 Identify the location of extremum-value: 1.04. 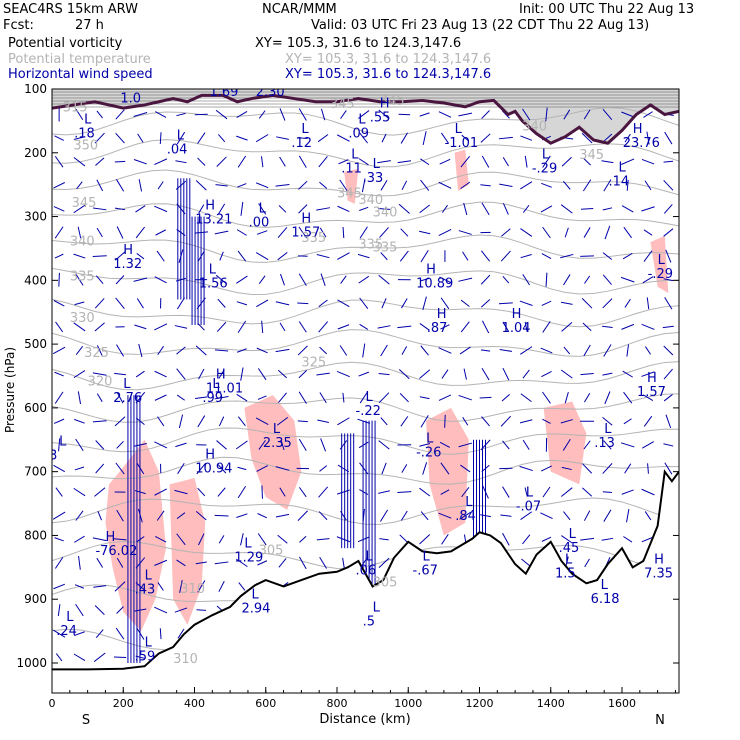
(516, 328).